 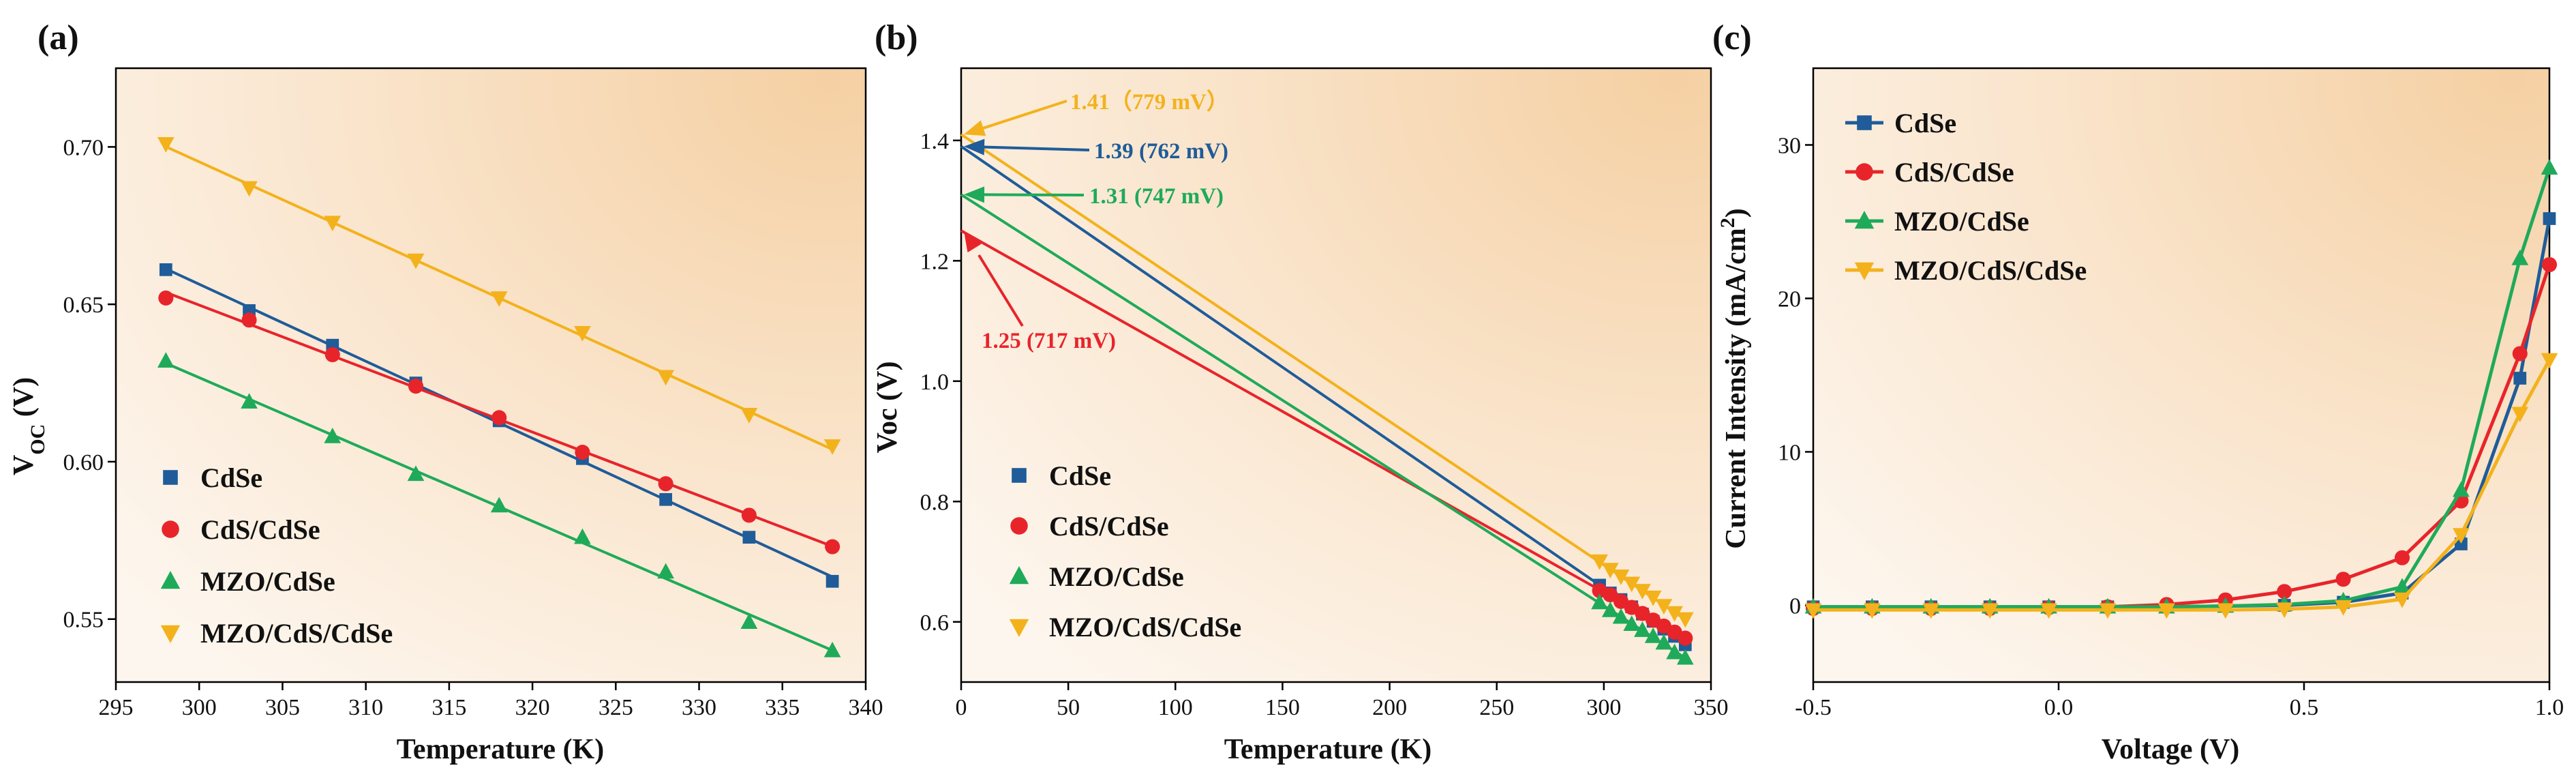 What do you see at coordinates (1034, 148) in the screenshot?
I see `annotation-arrow-shaft-cdse` at bounding box center [1034, 148].